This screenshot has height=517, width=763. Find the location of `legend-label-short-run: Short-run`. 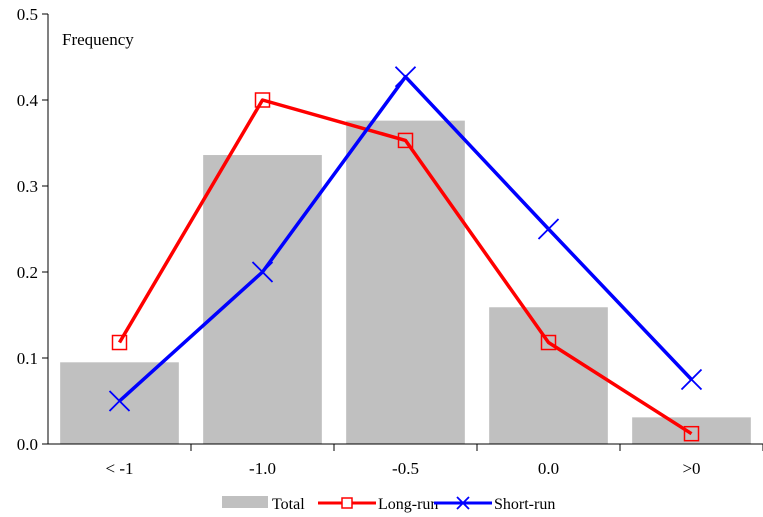

legend-label-short-run: Short-run is located at coordinates (524, 504).